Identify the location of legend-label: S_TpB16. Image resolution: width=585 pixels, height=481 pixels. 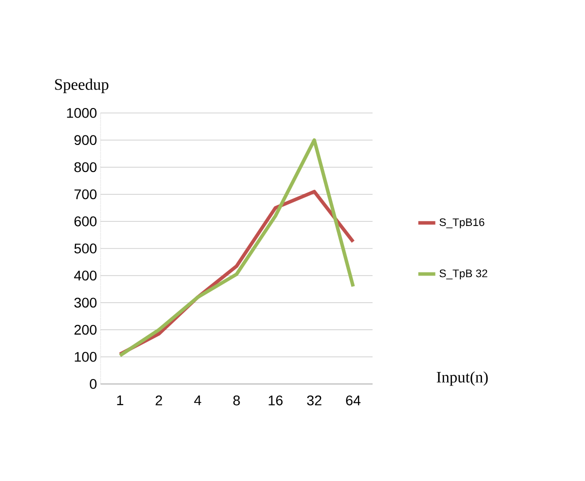
(462, 223).